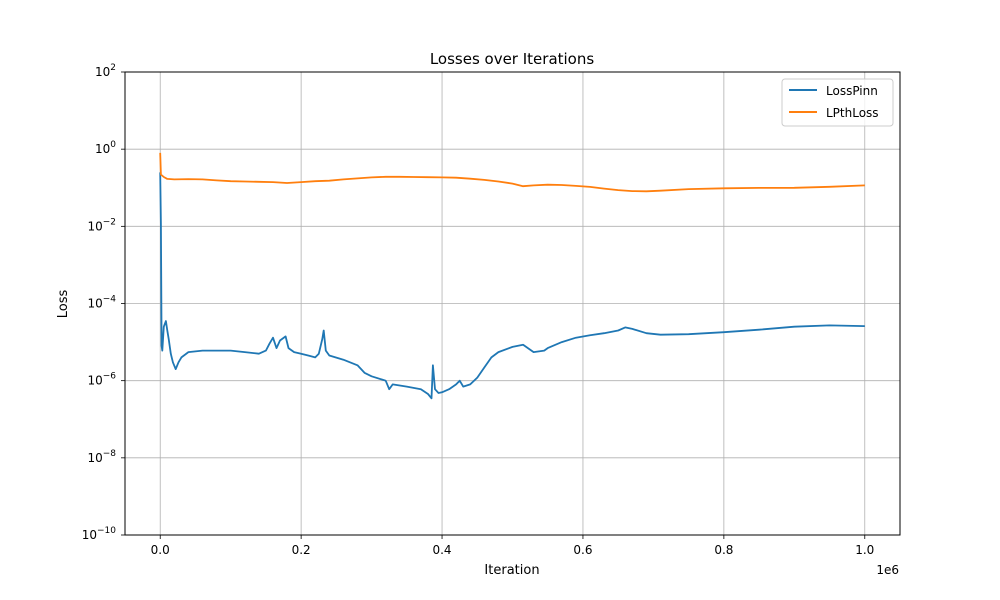  What do you see at coordinates (852, 113) in the screenshot?
I see `legend-label-lpthloss: LPthLoss` at bounding box center [852, 113].